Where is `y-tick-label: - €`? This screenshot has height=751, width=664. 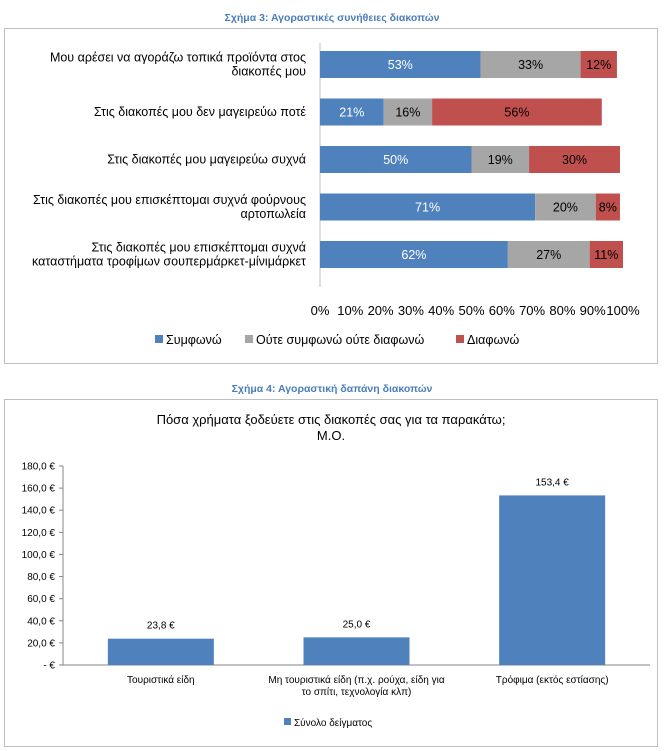
y-tick-label: - € is located at coordinates (49, 666).